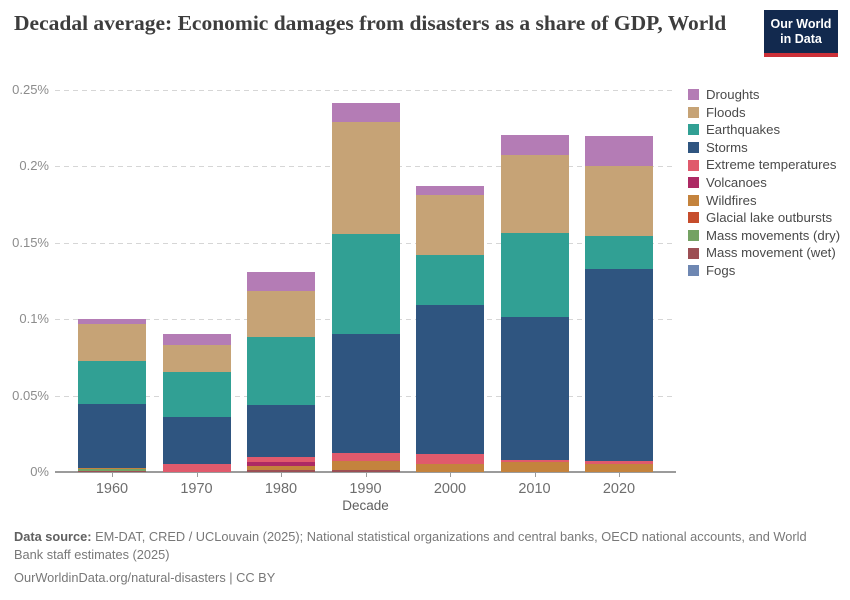 This screenshot has height=600, width=850. I want to click on y-axis-tick-label: 0.1%, so click(34, 318).